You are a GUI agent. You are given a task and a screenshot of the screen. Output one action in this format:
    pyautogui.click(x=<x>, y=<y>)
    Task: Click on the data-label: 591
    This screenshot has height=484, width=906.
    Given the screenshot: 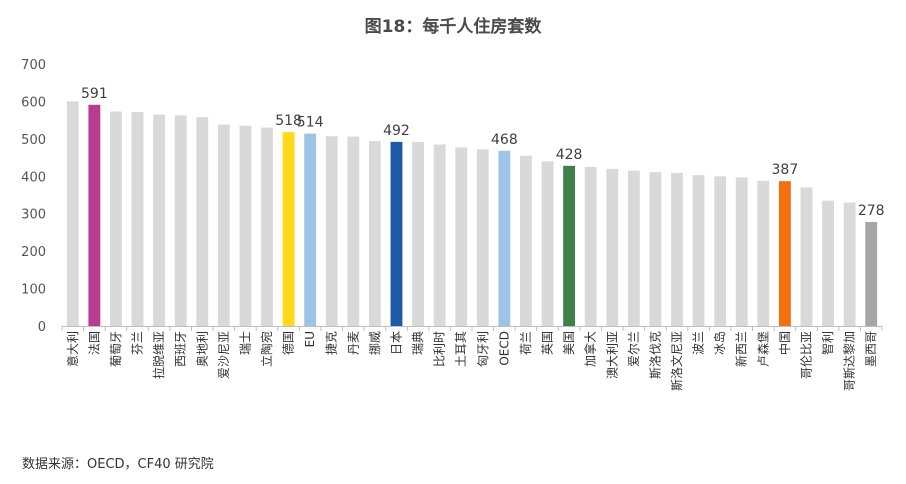 What is the action you would take?
    pyautogui.click(x=94, y=94)
    